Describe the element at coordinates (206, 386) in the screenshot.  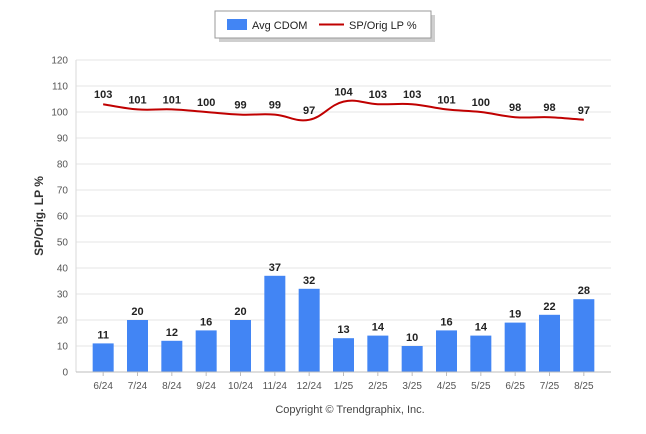
I see `x-tick-label: 9/24` at that location.